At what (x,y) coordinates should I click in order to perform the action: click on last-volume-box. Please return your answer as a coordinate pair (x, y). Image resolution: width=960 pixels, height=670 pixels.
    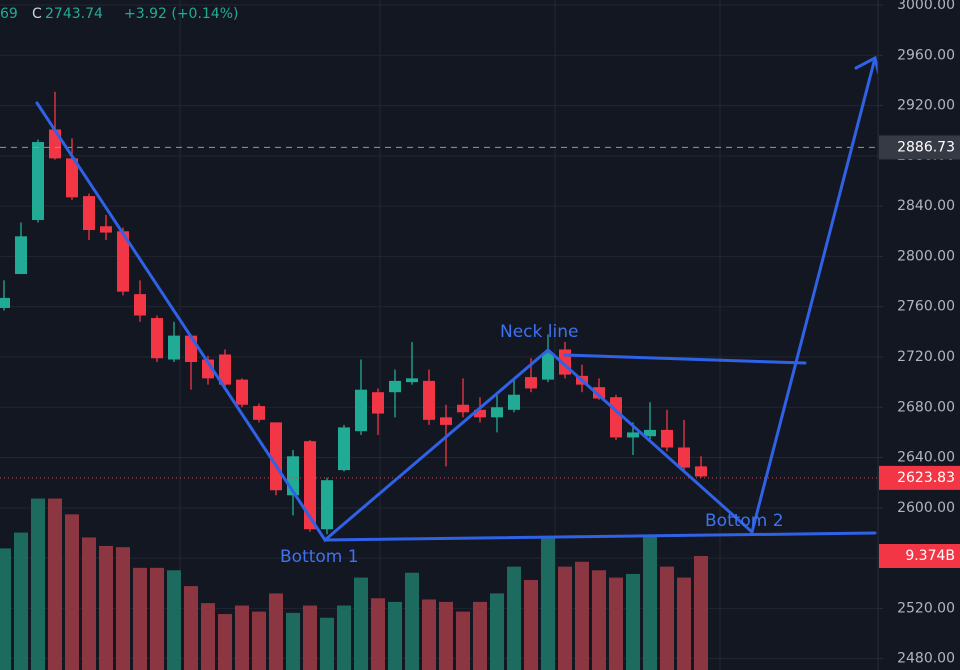
    Looking at the image, I should click on (919, 556).